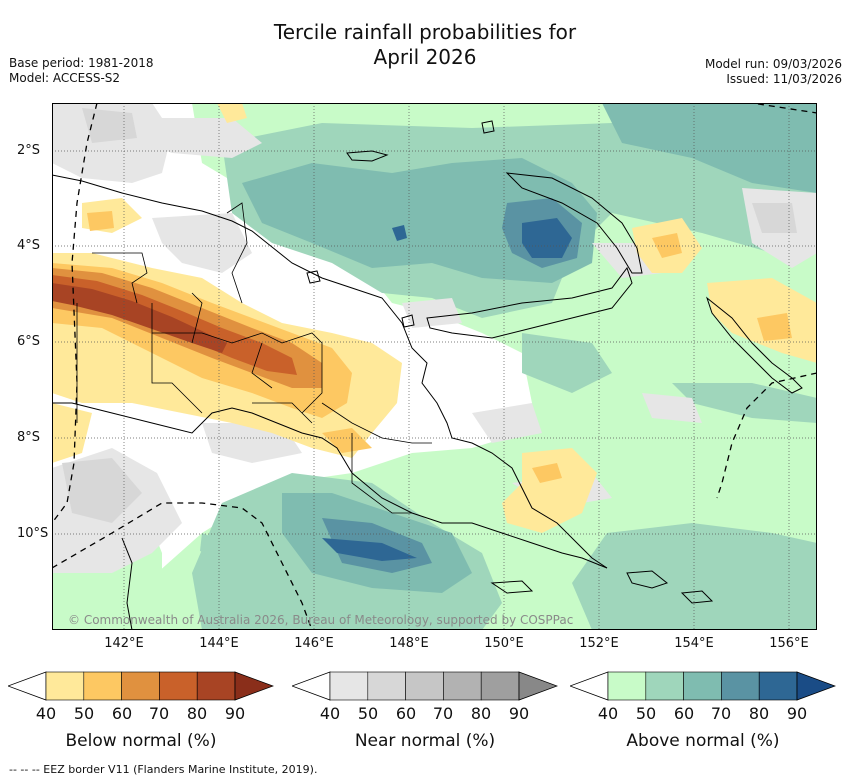 Image resolution: width=850 pixels, height=781 pixels. What do you see at coordinates (425, 715) in the screenshot?
I see `colorbar-near-ticks: 40 50 60 70 80 90` at bounding box center [425, 715].